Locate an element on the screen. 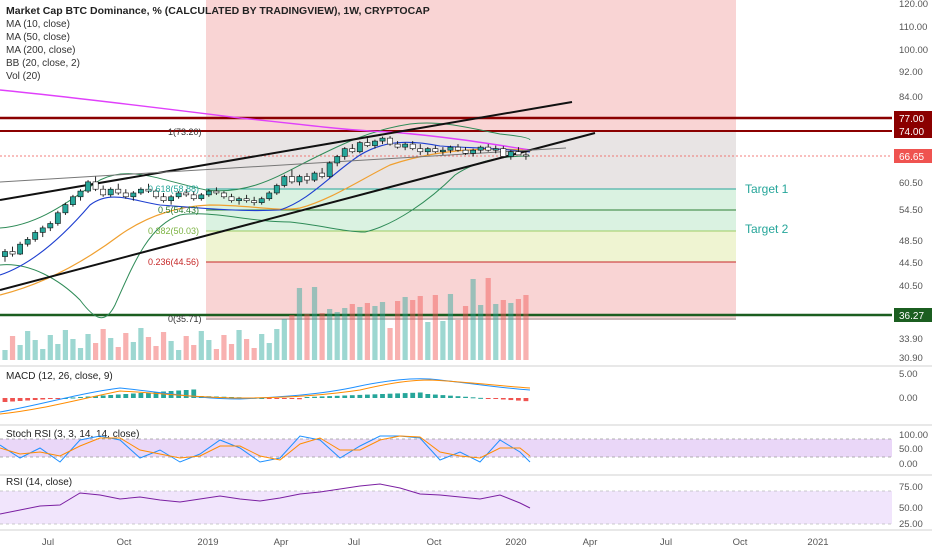  fib-label-236: 0.236(44.56) is located at coordinates (173, 262).